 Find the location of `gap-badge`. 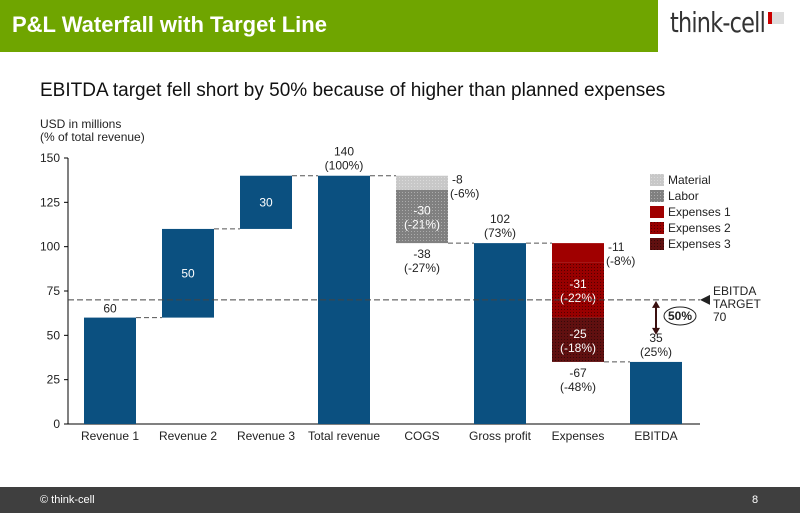

gap-badge is located at coordinates (680, 316).